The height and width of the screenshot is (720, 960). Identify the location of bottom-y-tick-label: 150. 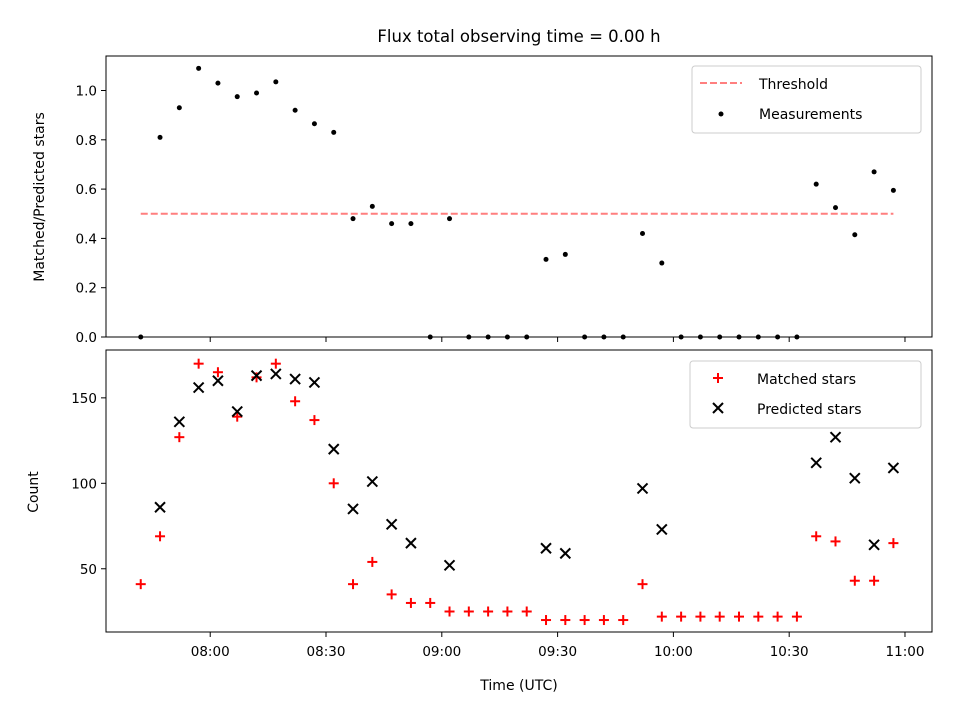
(84, 399).